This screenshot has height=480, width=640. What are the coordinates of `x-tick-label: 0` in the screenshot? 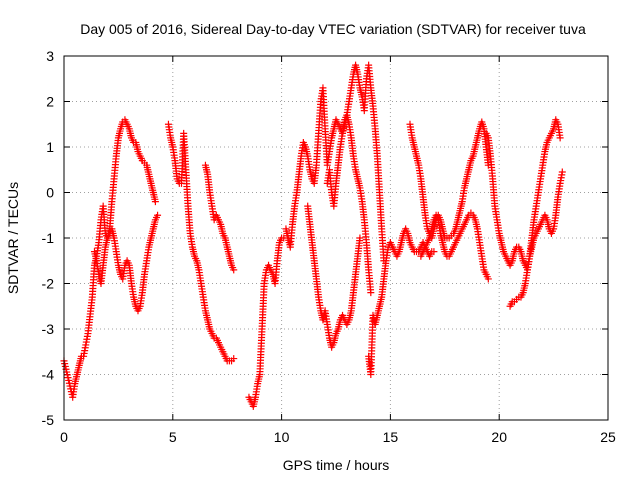 It's located at (64, 437).